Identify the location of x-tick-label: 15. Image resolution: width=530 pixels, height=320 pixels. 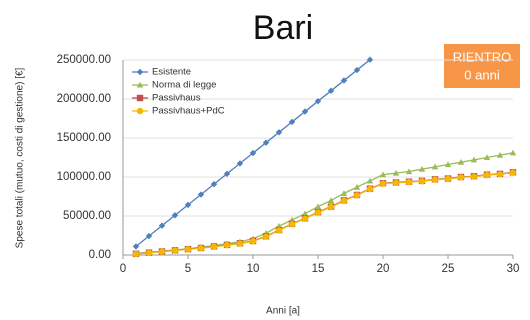
(318, 269).